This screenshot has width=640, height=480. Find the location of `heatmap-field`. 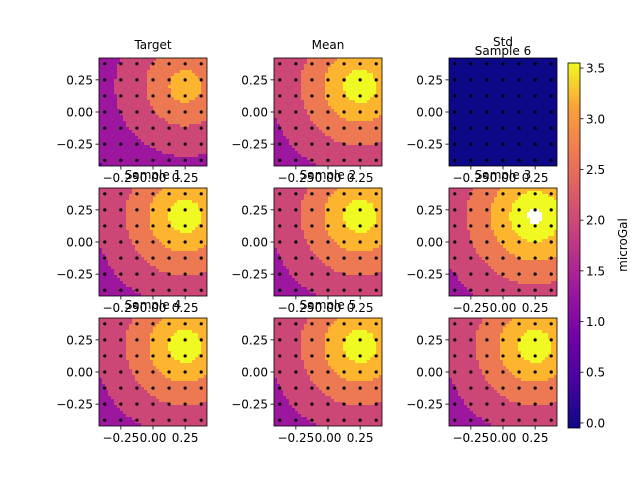

heatmap-field is located at coordinates (328, 112).